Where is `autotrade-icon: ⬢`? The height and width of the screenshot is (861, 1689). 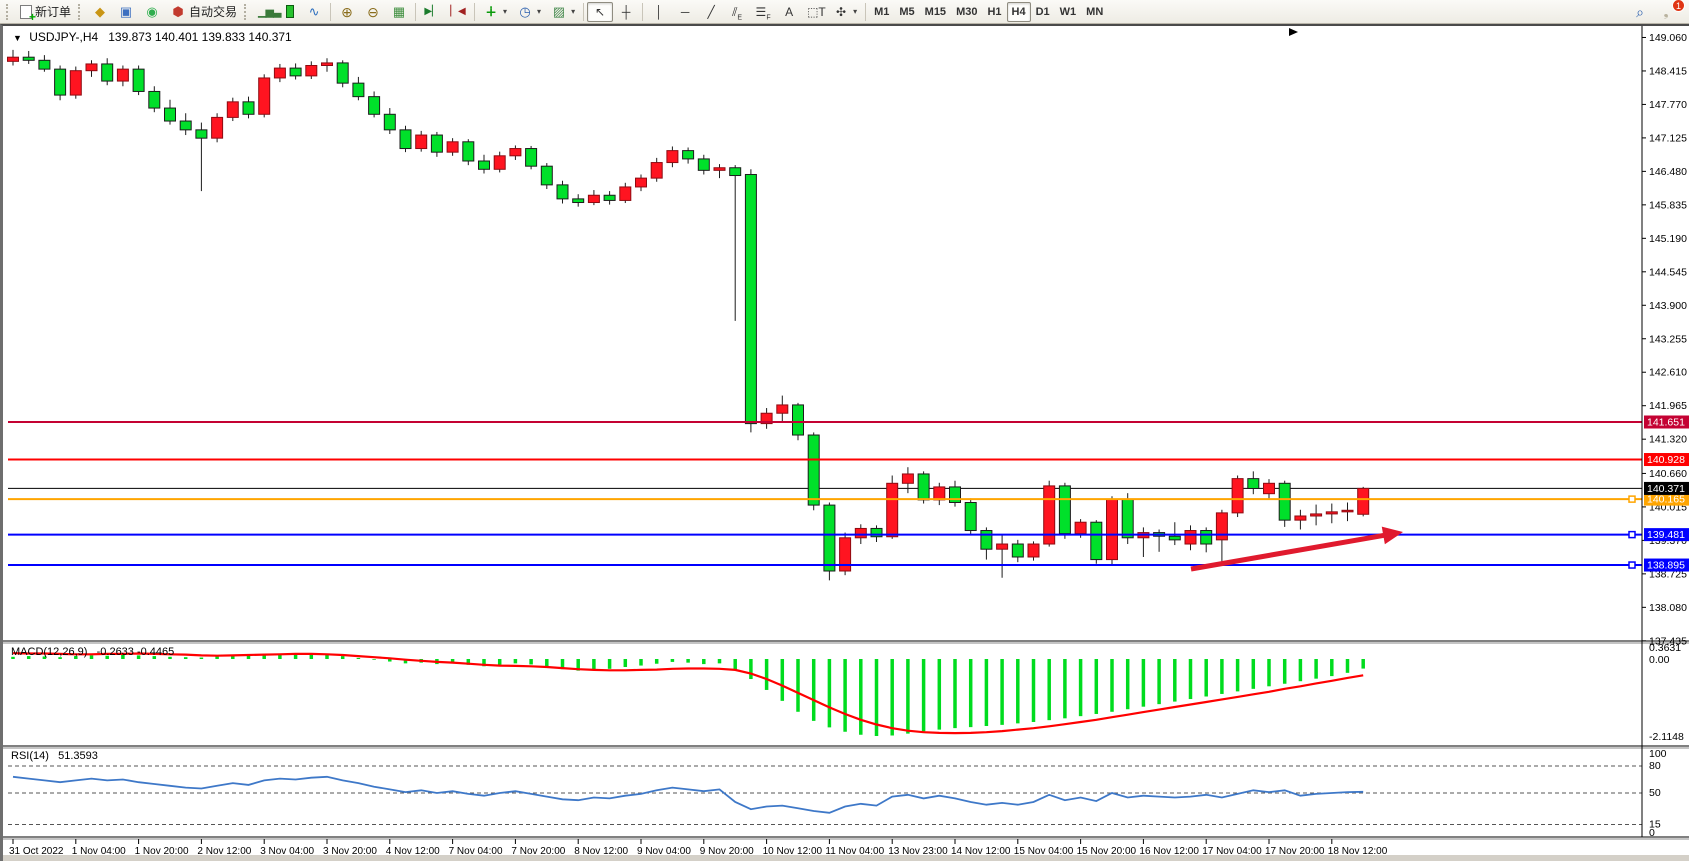 autotrade-icon: ⬢ is located at coordinates (178, 11).